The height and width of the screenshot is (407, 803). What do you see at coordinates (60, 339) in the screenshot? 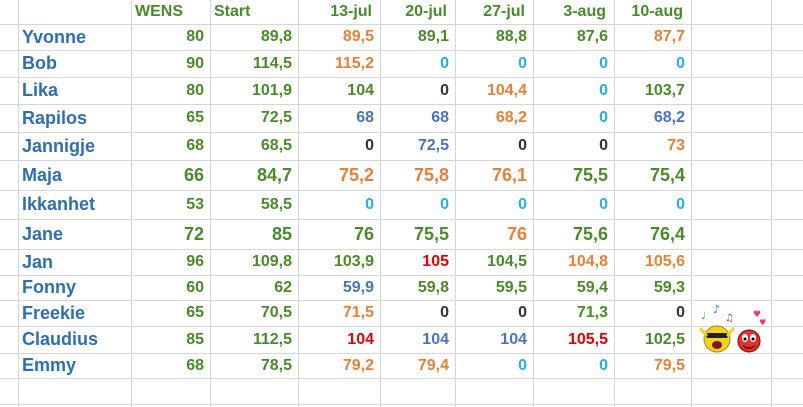
I see `row-name-cell: Claudius` at bounding box center [60, 339].